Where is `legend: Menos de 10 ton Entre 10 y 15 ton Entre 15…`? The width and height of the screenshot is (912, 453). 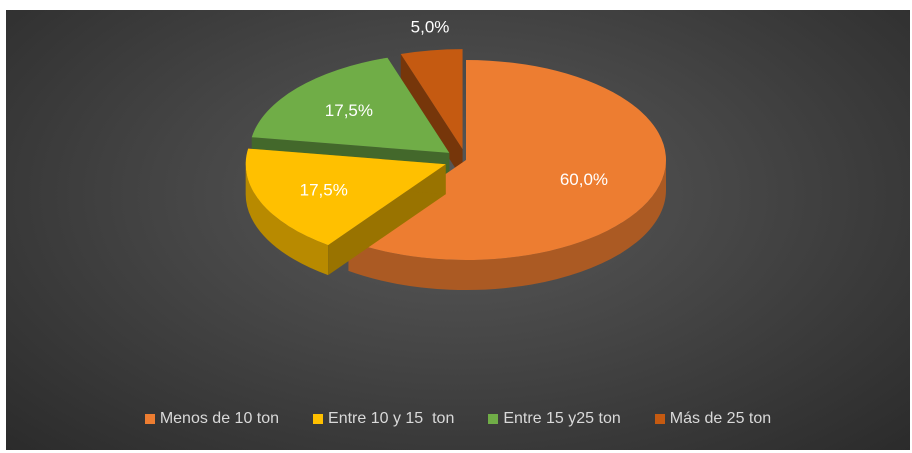 legend: Menos de 10 ton Entre 10 y 15 ton Entre 15… is located at coordinates (458, 419).